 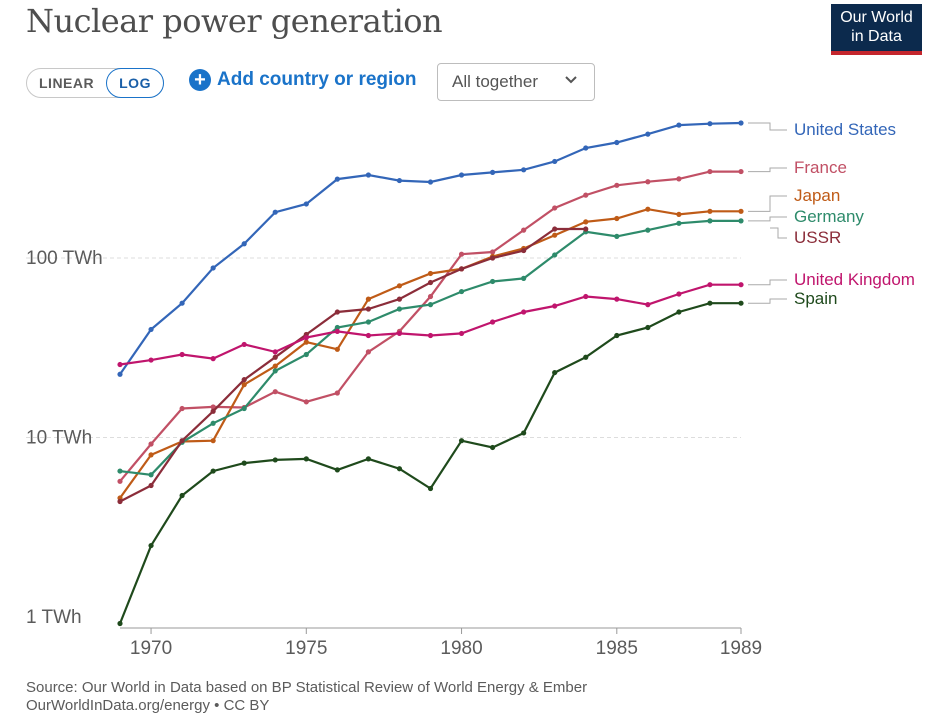 I want to click on logo-line-1: Our World, so click(x=876, y=17).